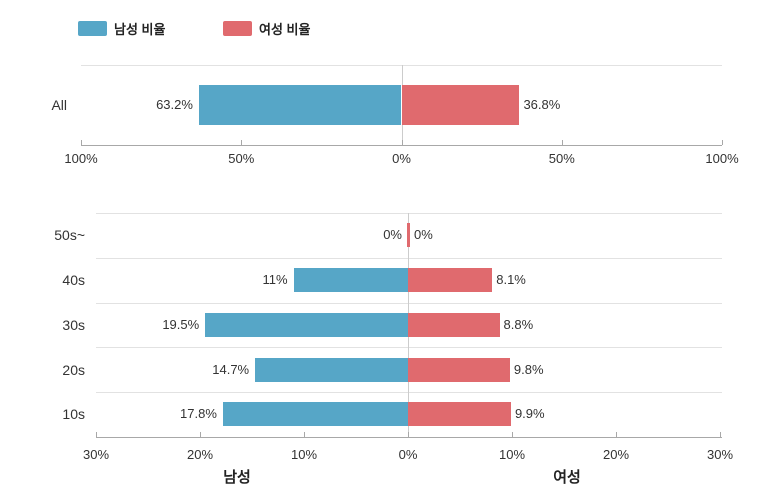 The width and height of the screenshot is (780, 502). I want to click on category-label: 30s, so click(73, 325).